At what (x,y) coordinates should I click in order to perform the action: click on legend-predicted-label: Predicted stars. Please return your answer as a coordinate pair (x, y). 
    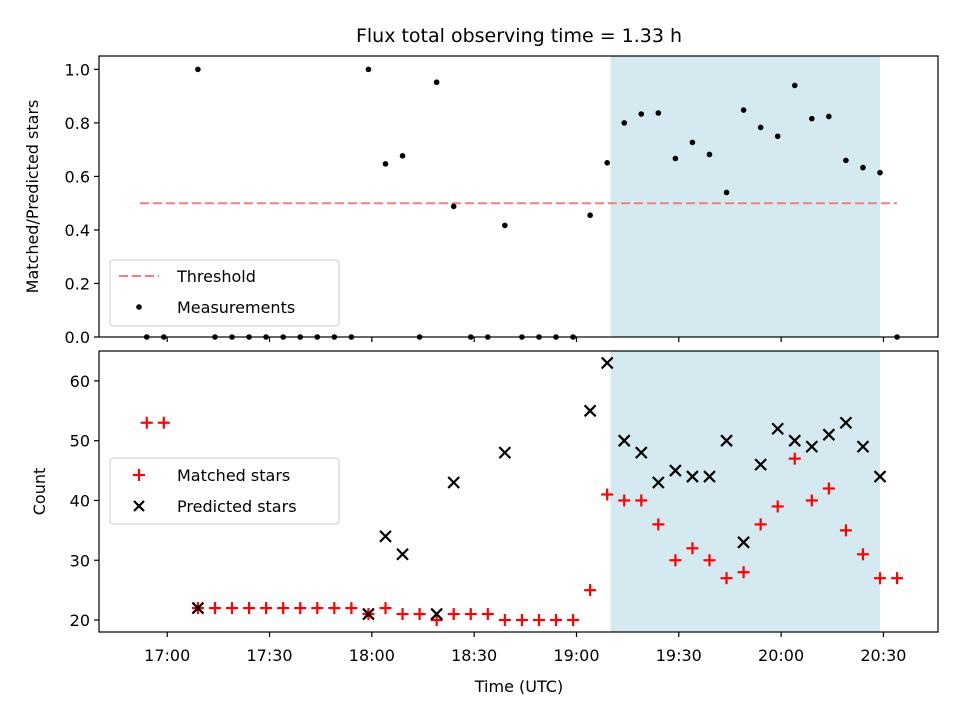
    Looking at the image, I should click on (237, 506).